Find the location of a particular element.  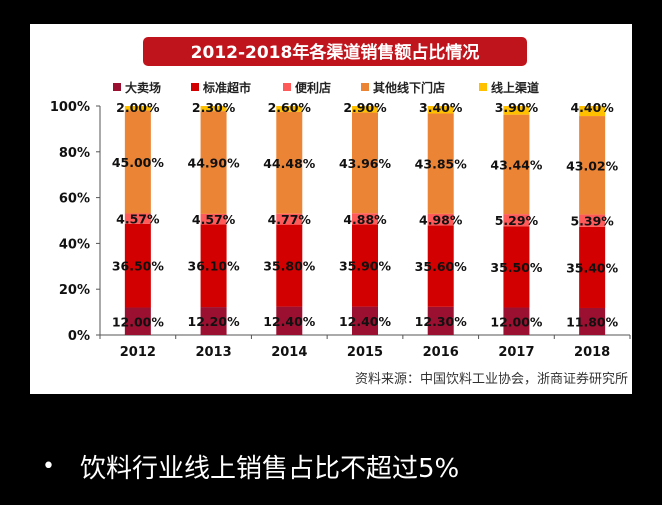

data-label: 2.00% is located at coordinates (138, 107).